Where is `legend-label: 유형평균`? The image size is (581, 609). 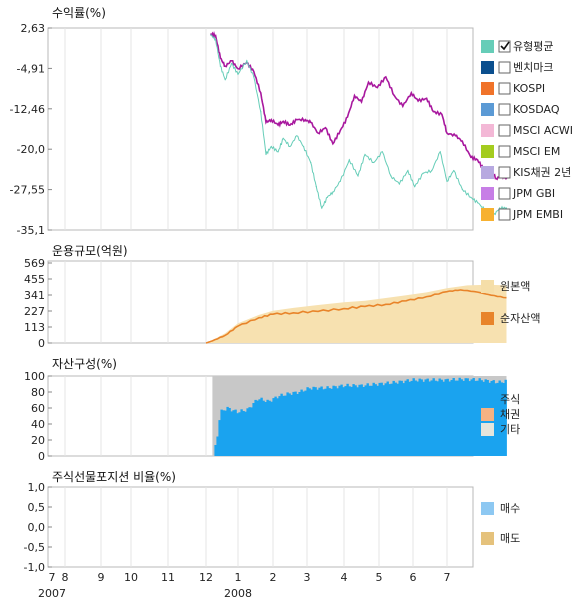
legend-label: 유형평균 is located at coordinates (533, 46).